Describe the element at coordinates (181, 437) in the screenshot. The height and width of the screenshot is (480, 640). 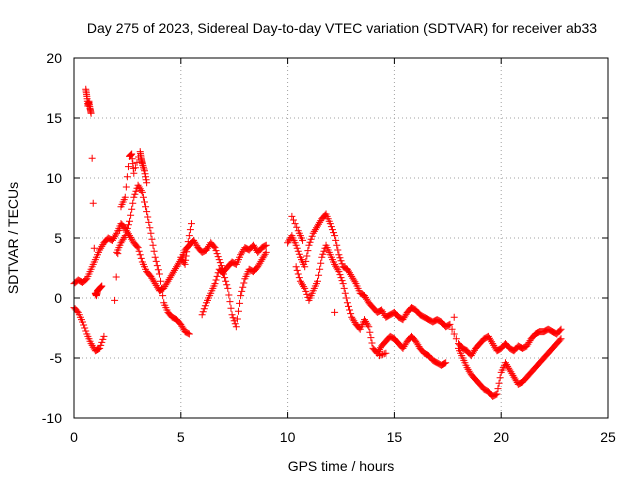
I see `x-tick-label: 5` at that location.